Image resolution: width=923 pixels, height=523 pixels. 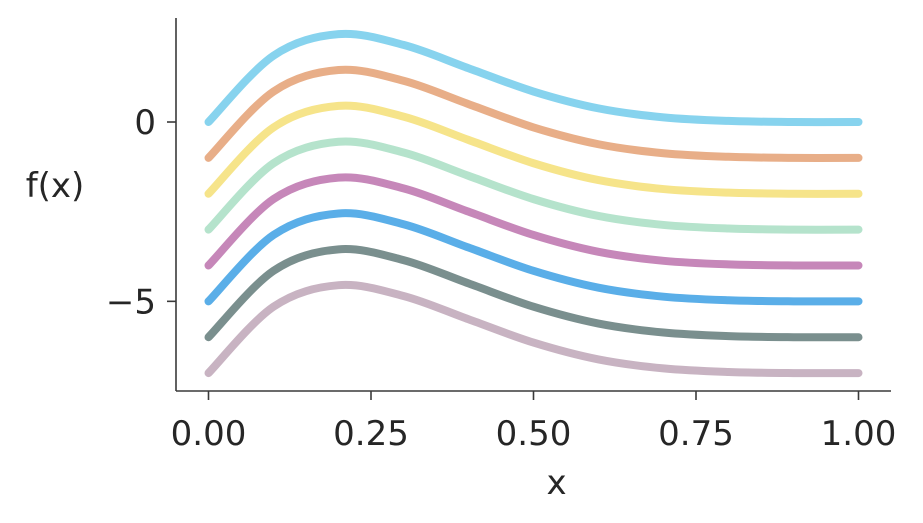 I want to click on x-tick-label: 0.25, so click(x=371, y=434).